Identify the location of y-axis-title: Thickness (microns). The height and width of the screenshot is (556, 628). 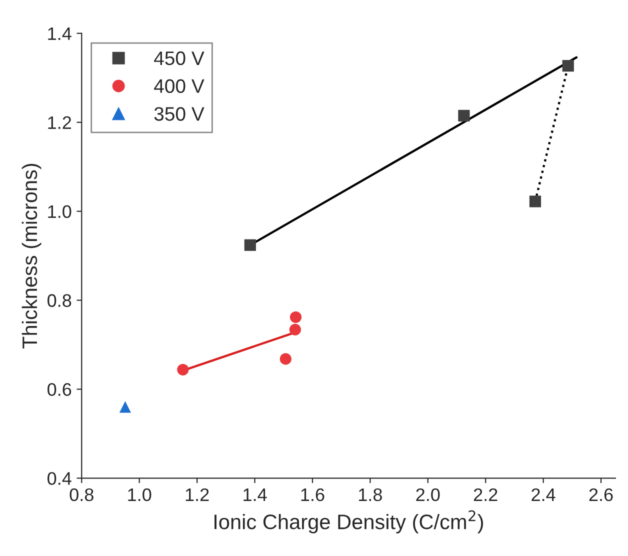
(32, 256).